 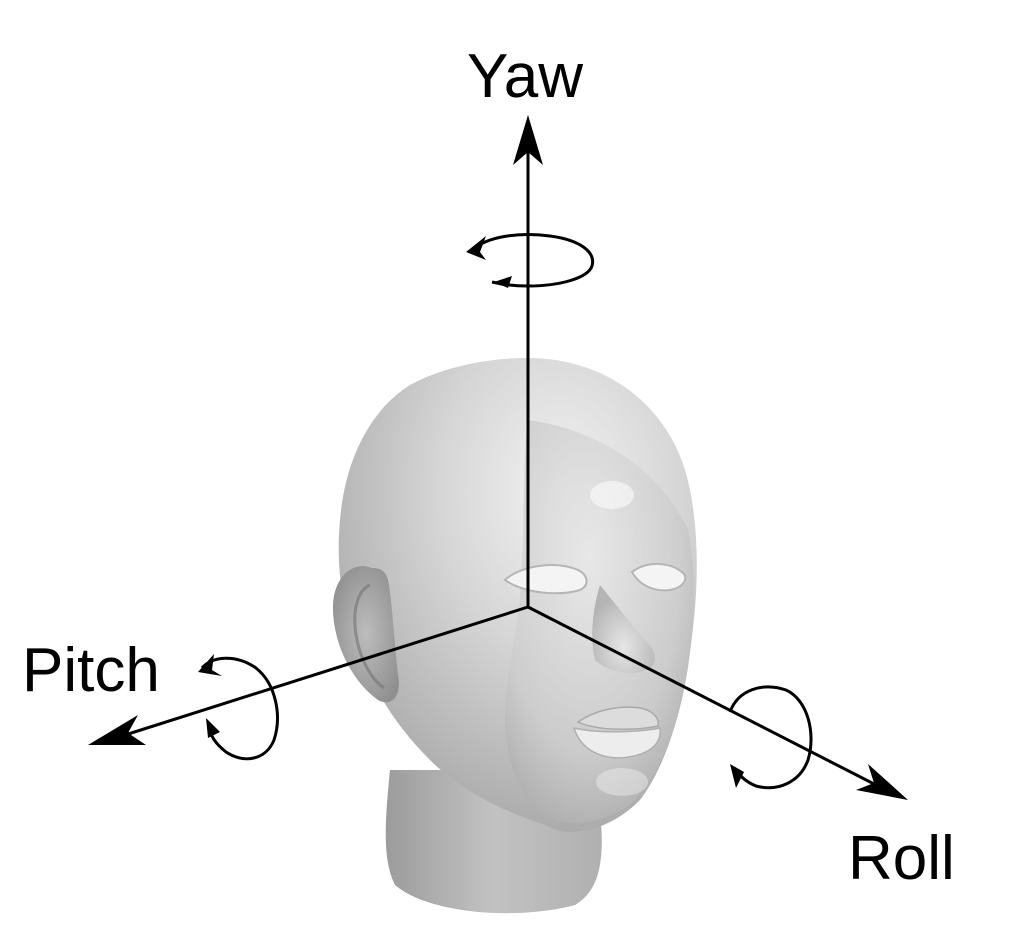 What do you see at coordinates (882, 782) in the screenshot?
I see `roll-arrowhead` at bounding box center [882, 782].